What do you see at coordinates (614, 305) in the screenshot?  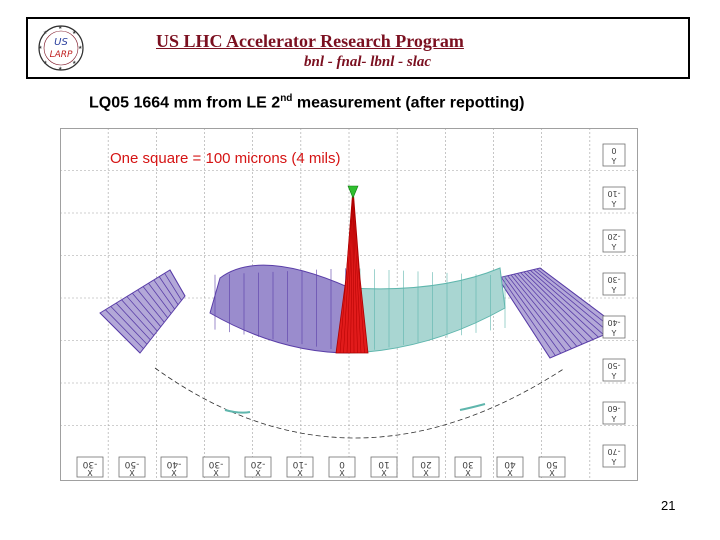 I see `y-axis: 0 Y -10 Y -20 Y -30 Y -40 Y -50 Y -60 Y -70 Y` at bounding box center [614, 305].